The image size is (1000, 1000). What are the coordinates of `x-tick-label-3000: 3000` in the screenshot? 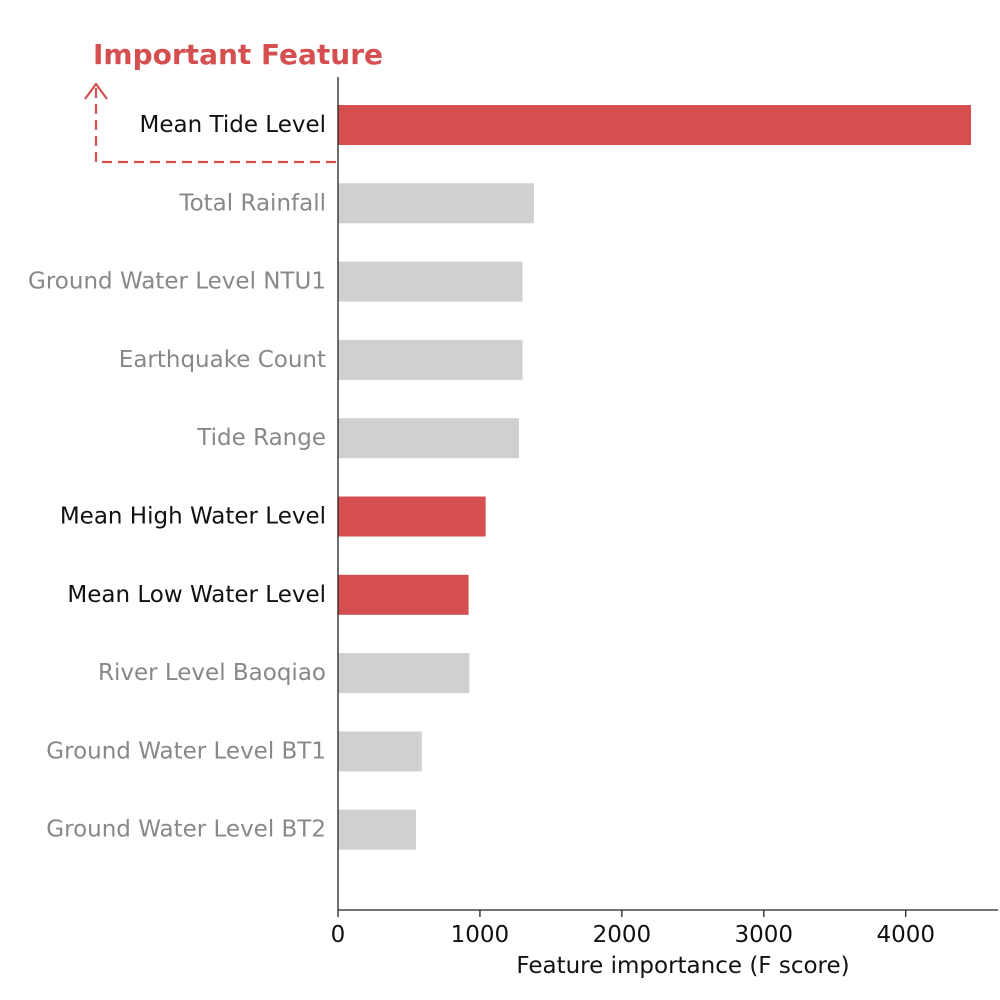 It's located at (764, 935).